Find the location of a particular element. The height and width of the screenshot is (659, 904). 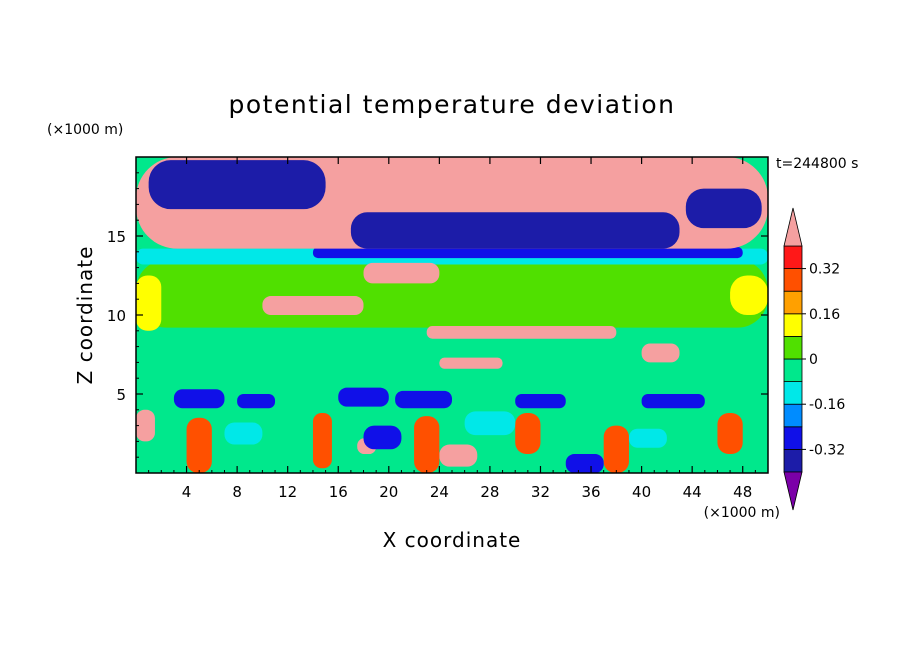

y-tick-label: 5 is located at coordinates (121, 395).